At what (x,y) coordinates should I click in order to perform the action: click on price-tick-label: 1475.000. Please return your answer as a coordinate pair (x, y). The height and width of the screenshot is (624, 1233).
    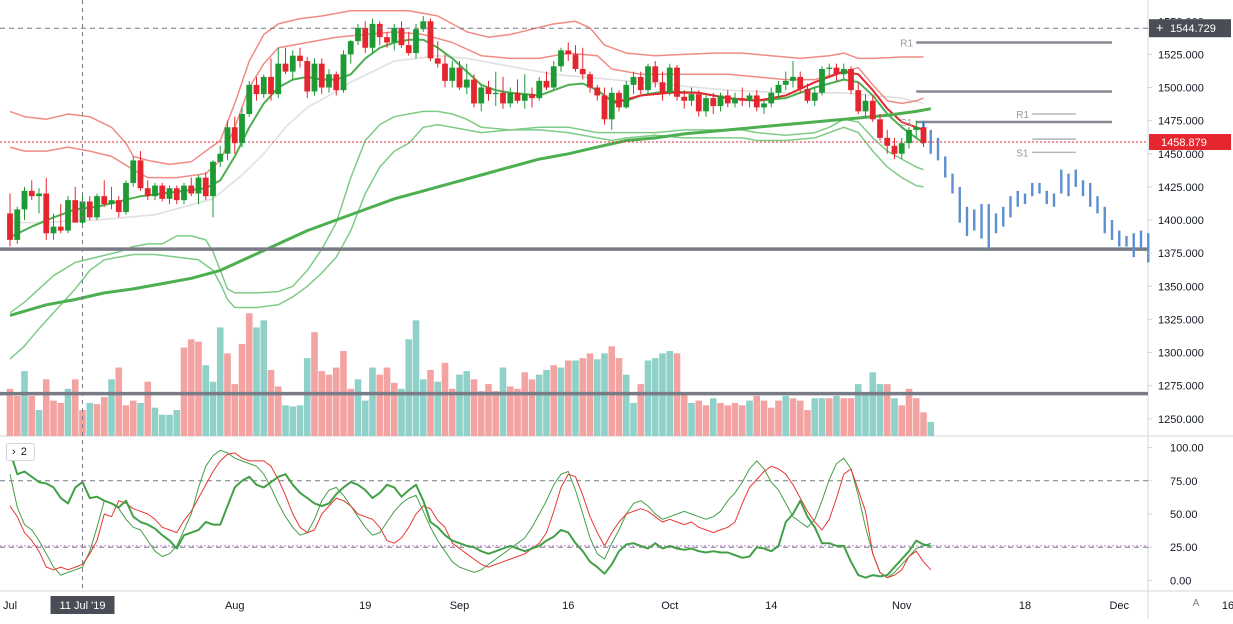
    Looking at the image, I should click on (1181, 122).